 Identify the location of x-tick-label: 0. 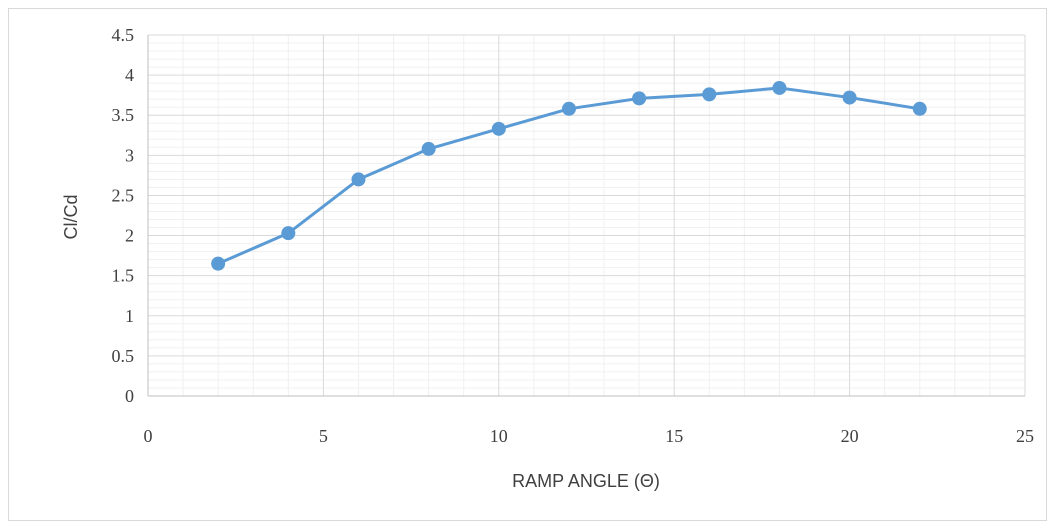
(148, 436).